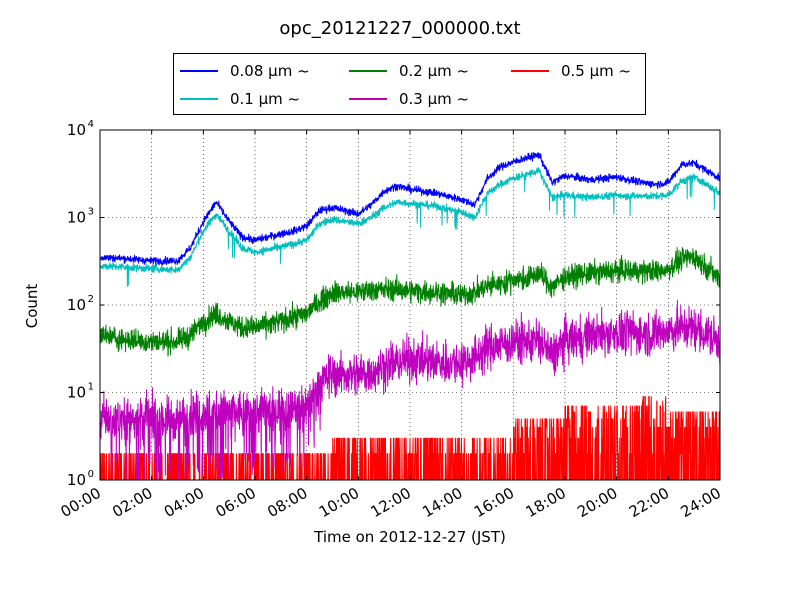 The height and width of the screenshot is (600, 800). Describe the element at coordinates (184, 502) in the screenshot. I see `x-tick-label: 04:00` at that location.